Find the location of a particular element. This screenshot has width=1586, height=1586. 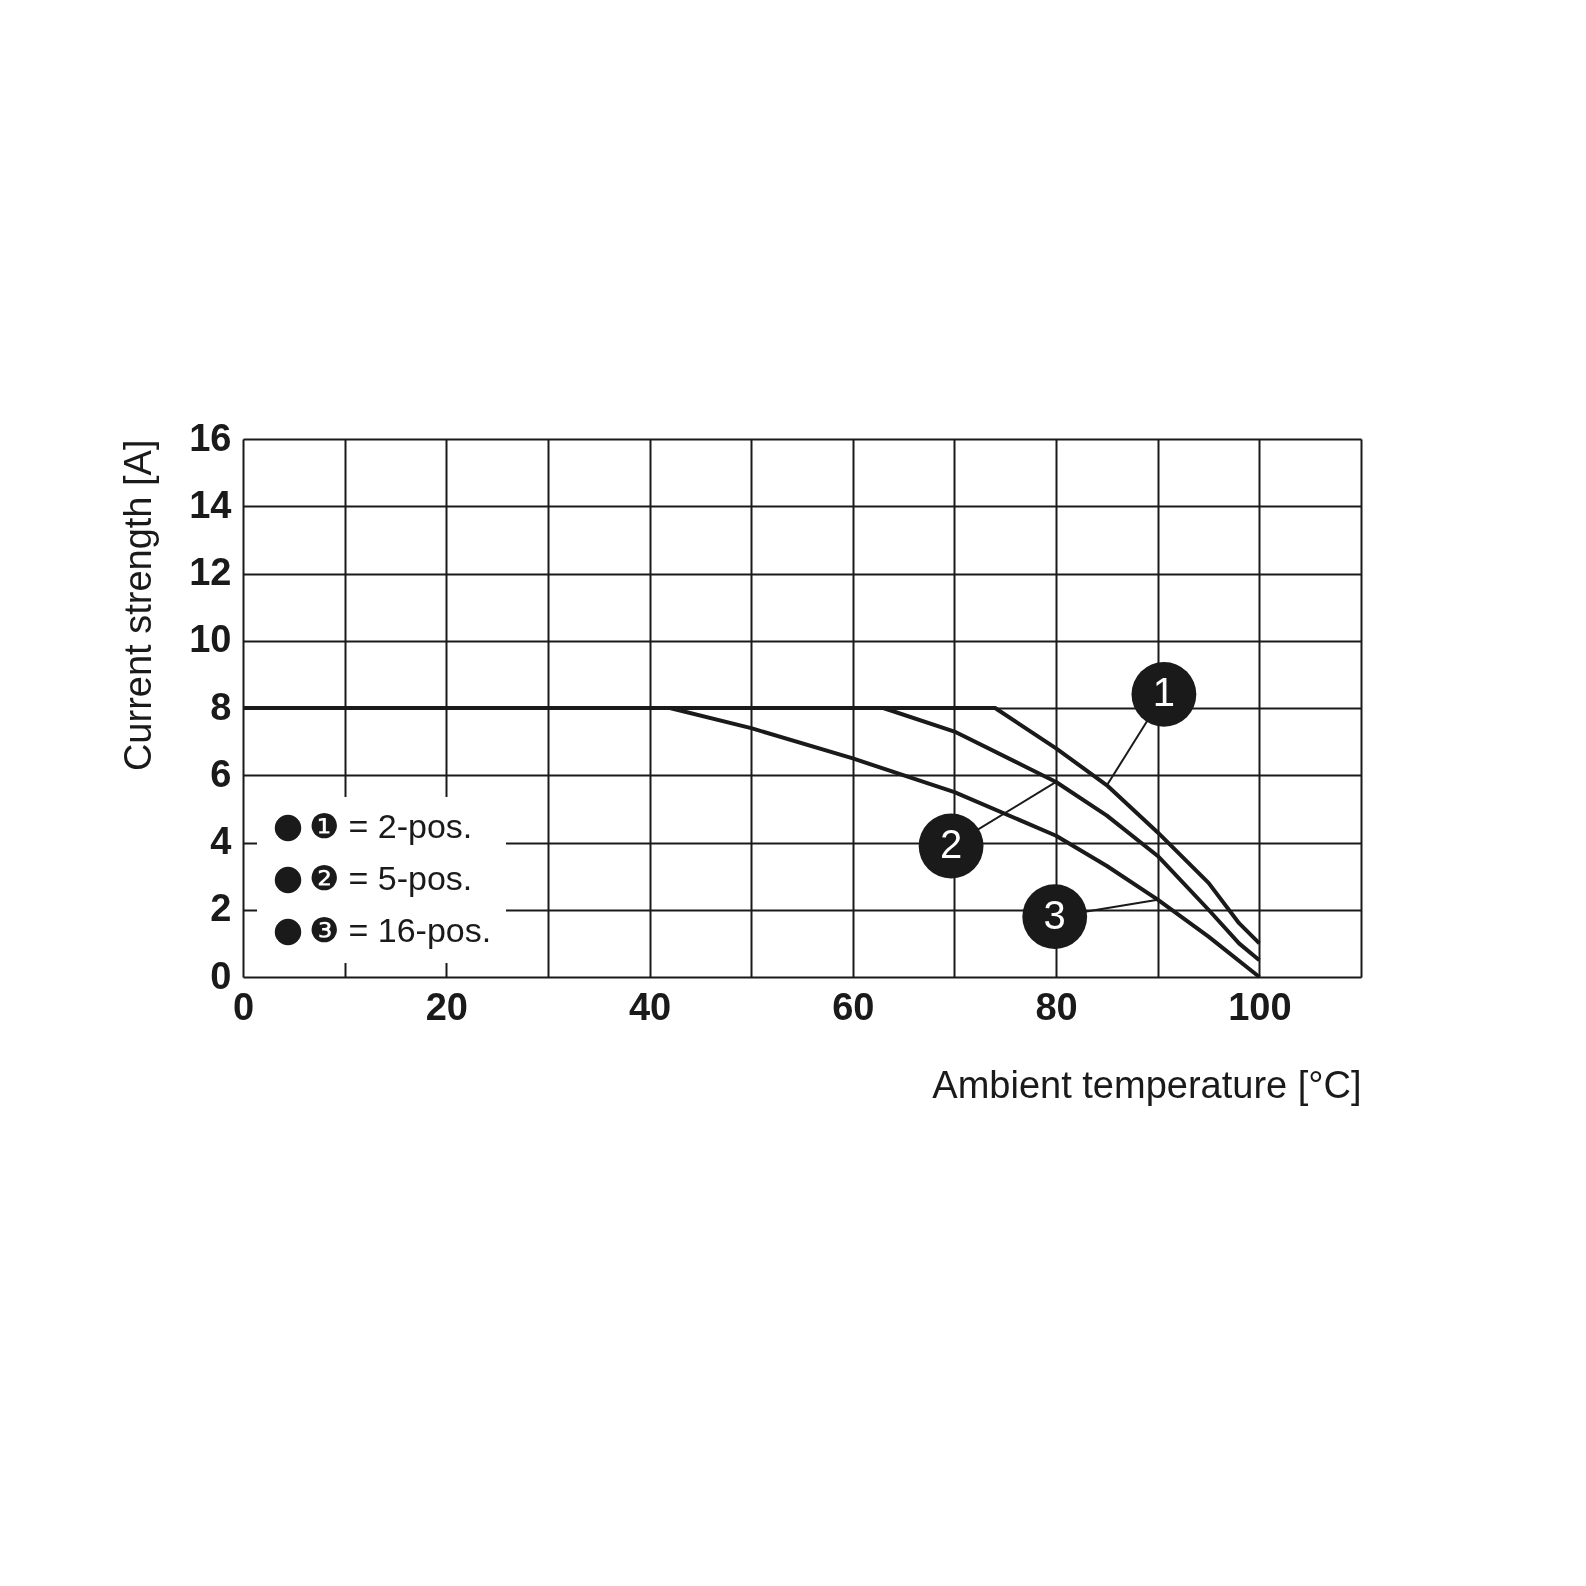

y-tick-label: 10 is located at coordinates (210, 639).